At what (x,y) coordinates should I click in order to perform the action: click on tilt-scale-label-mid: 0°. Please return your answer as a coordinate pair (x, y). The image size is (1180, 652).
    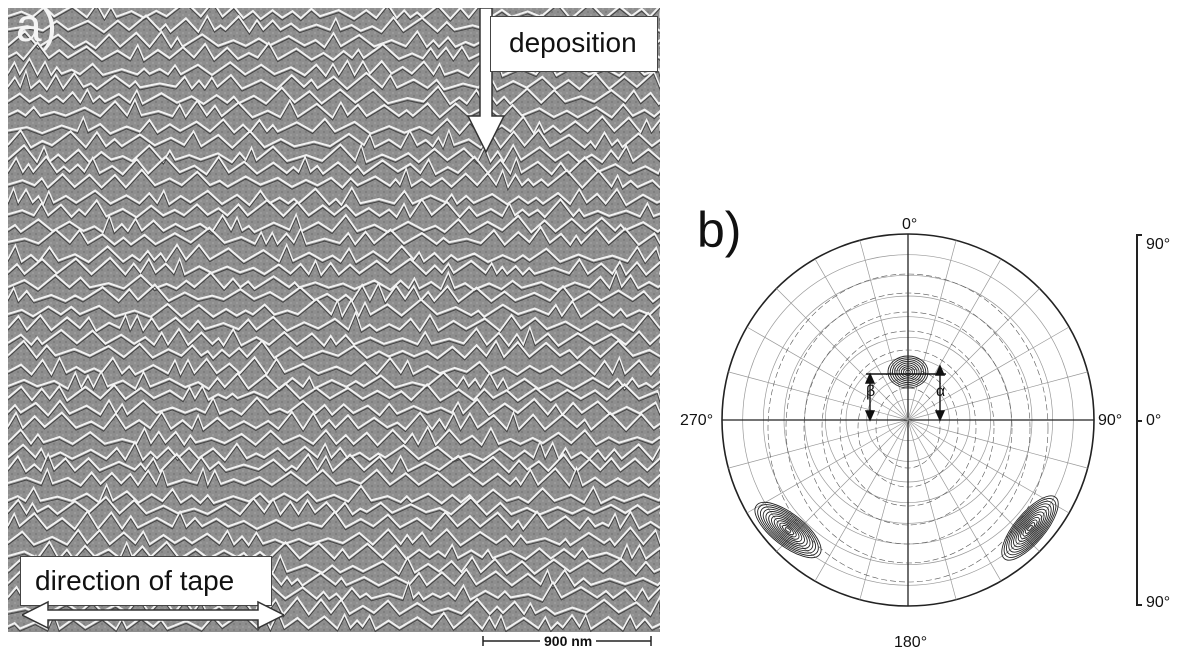
    Looking at the image, I should click on (1154, 420).